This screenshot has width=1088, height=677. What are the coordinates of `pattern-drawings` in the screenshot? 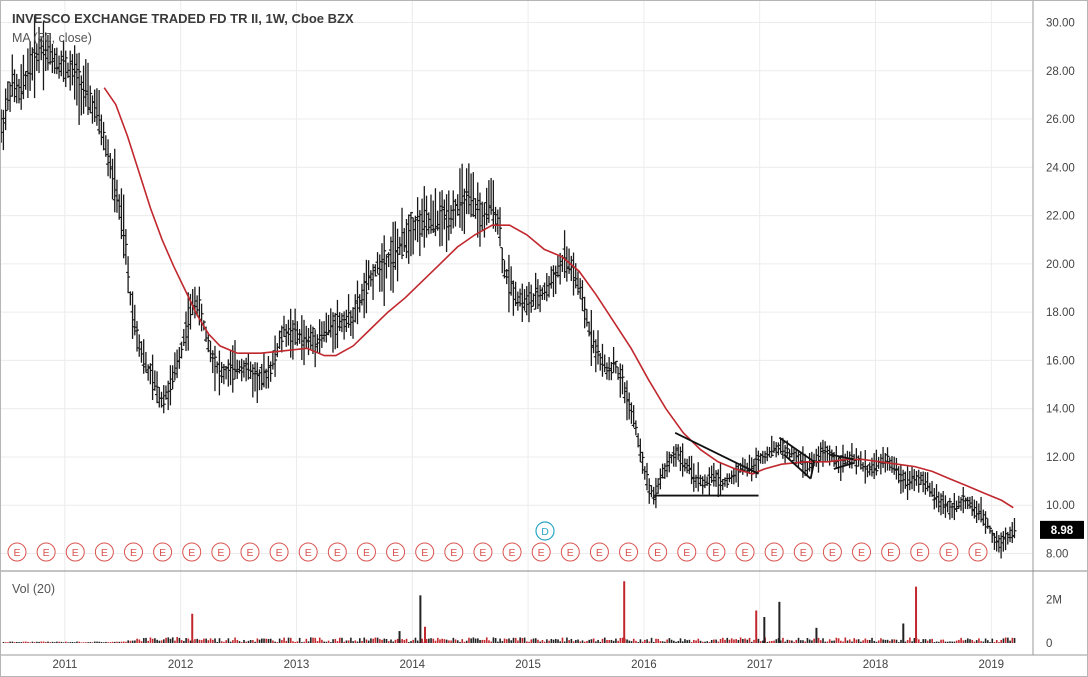 It's located at (754, 464).